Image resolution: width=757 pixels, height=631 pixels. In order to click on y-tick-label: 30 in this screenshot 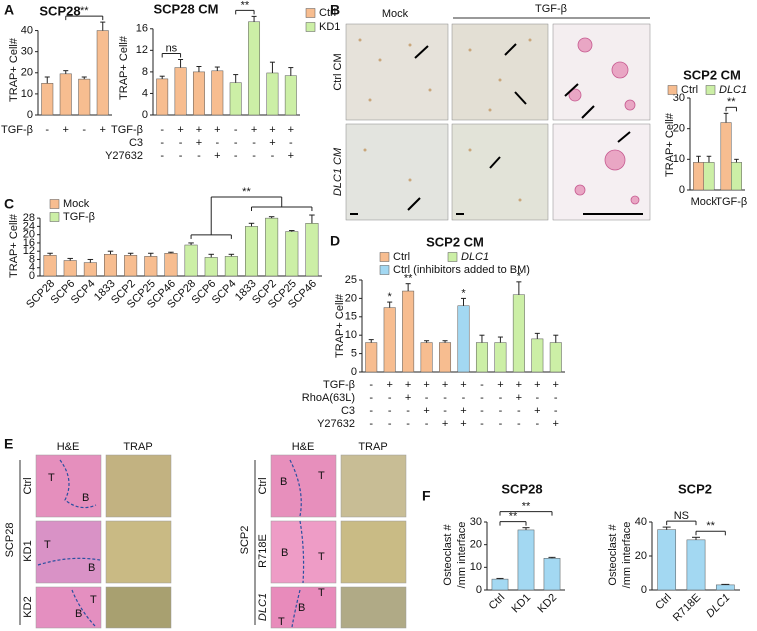, I will do `click(476, 522)`.